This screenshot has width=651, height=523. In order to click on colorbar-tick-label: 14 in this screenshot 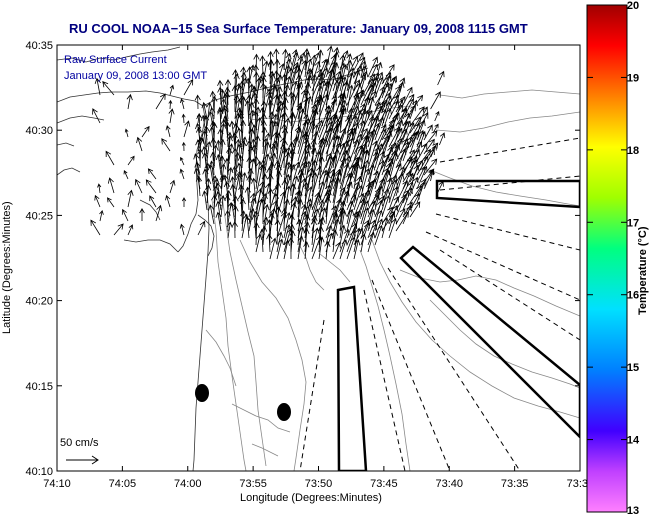, I will do `click(633, 441)`.